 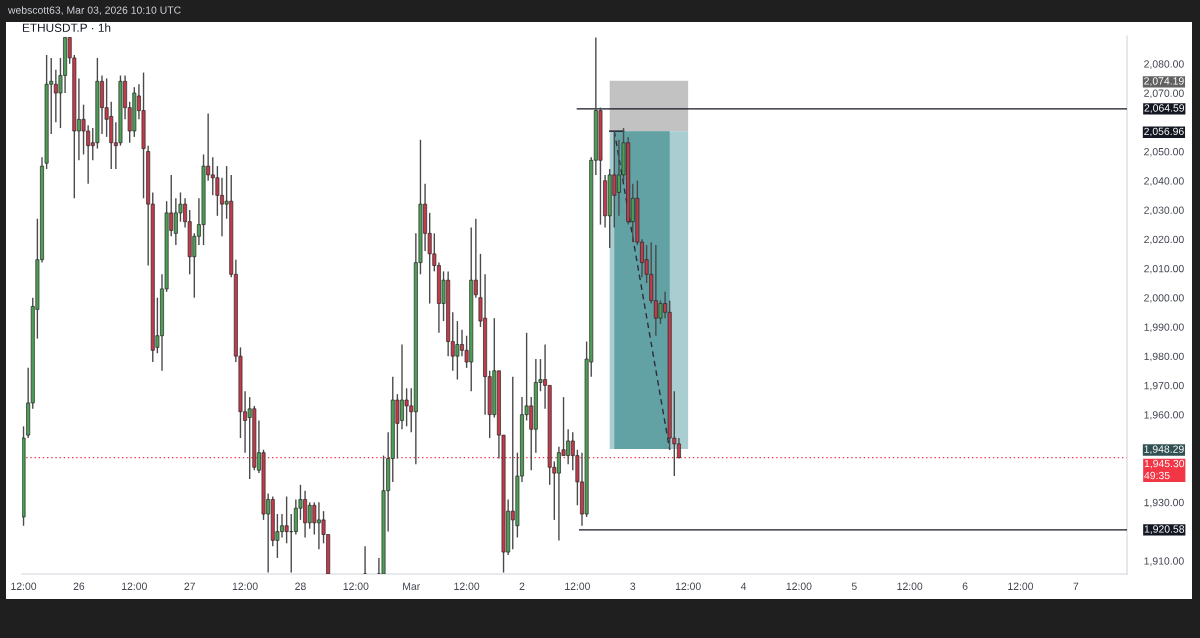 What do you see at coordinates (1164, 357) in the screenshot?
I see `y-tick-label: 1,980.00` at bounding box center [1164, 357].